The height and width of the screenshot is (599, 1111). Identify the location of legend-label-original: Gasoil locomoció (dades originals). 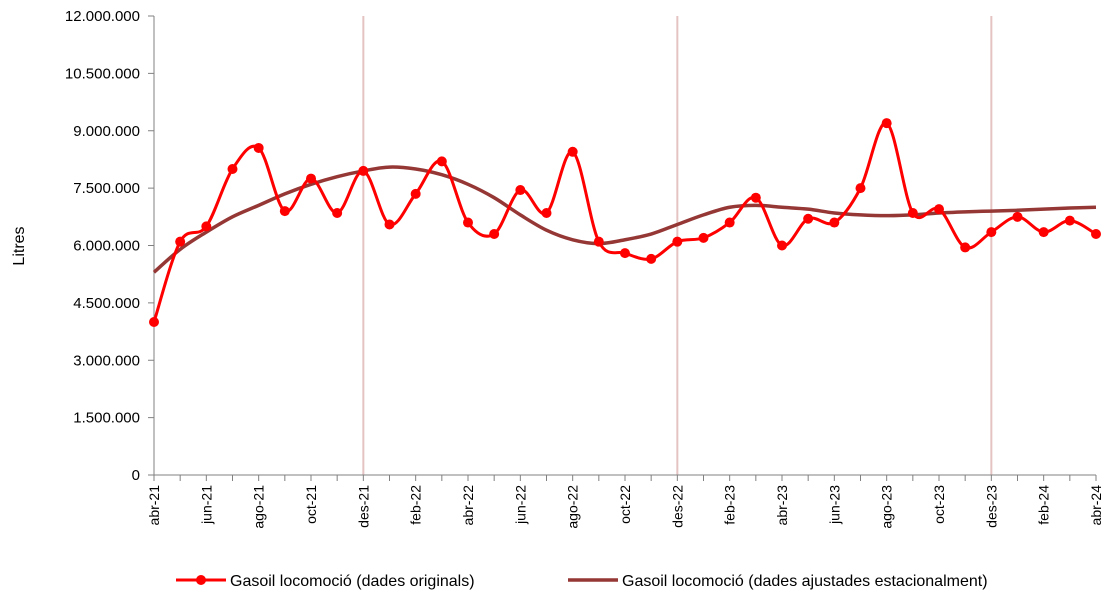
(352, 581).